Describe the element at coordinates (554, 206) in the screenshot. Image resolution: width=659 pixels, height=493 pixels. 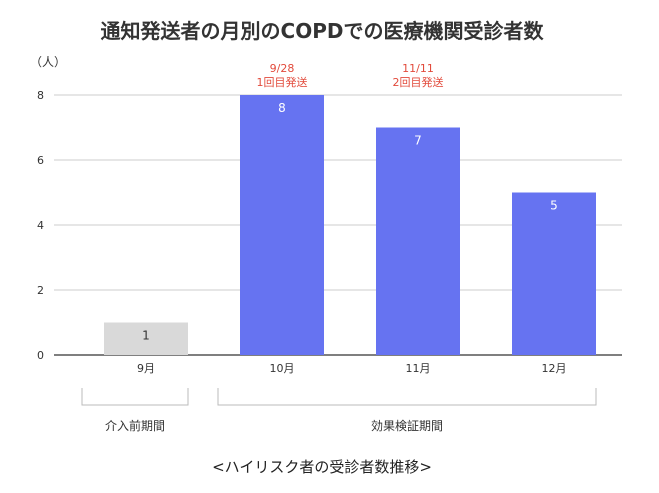
I see `data-label: 5` at that location.